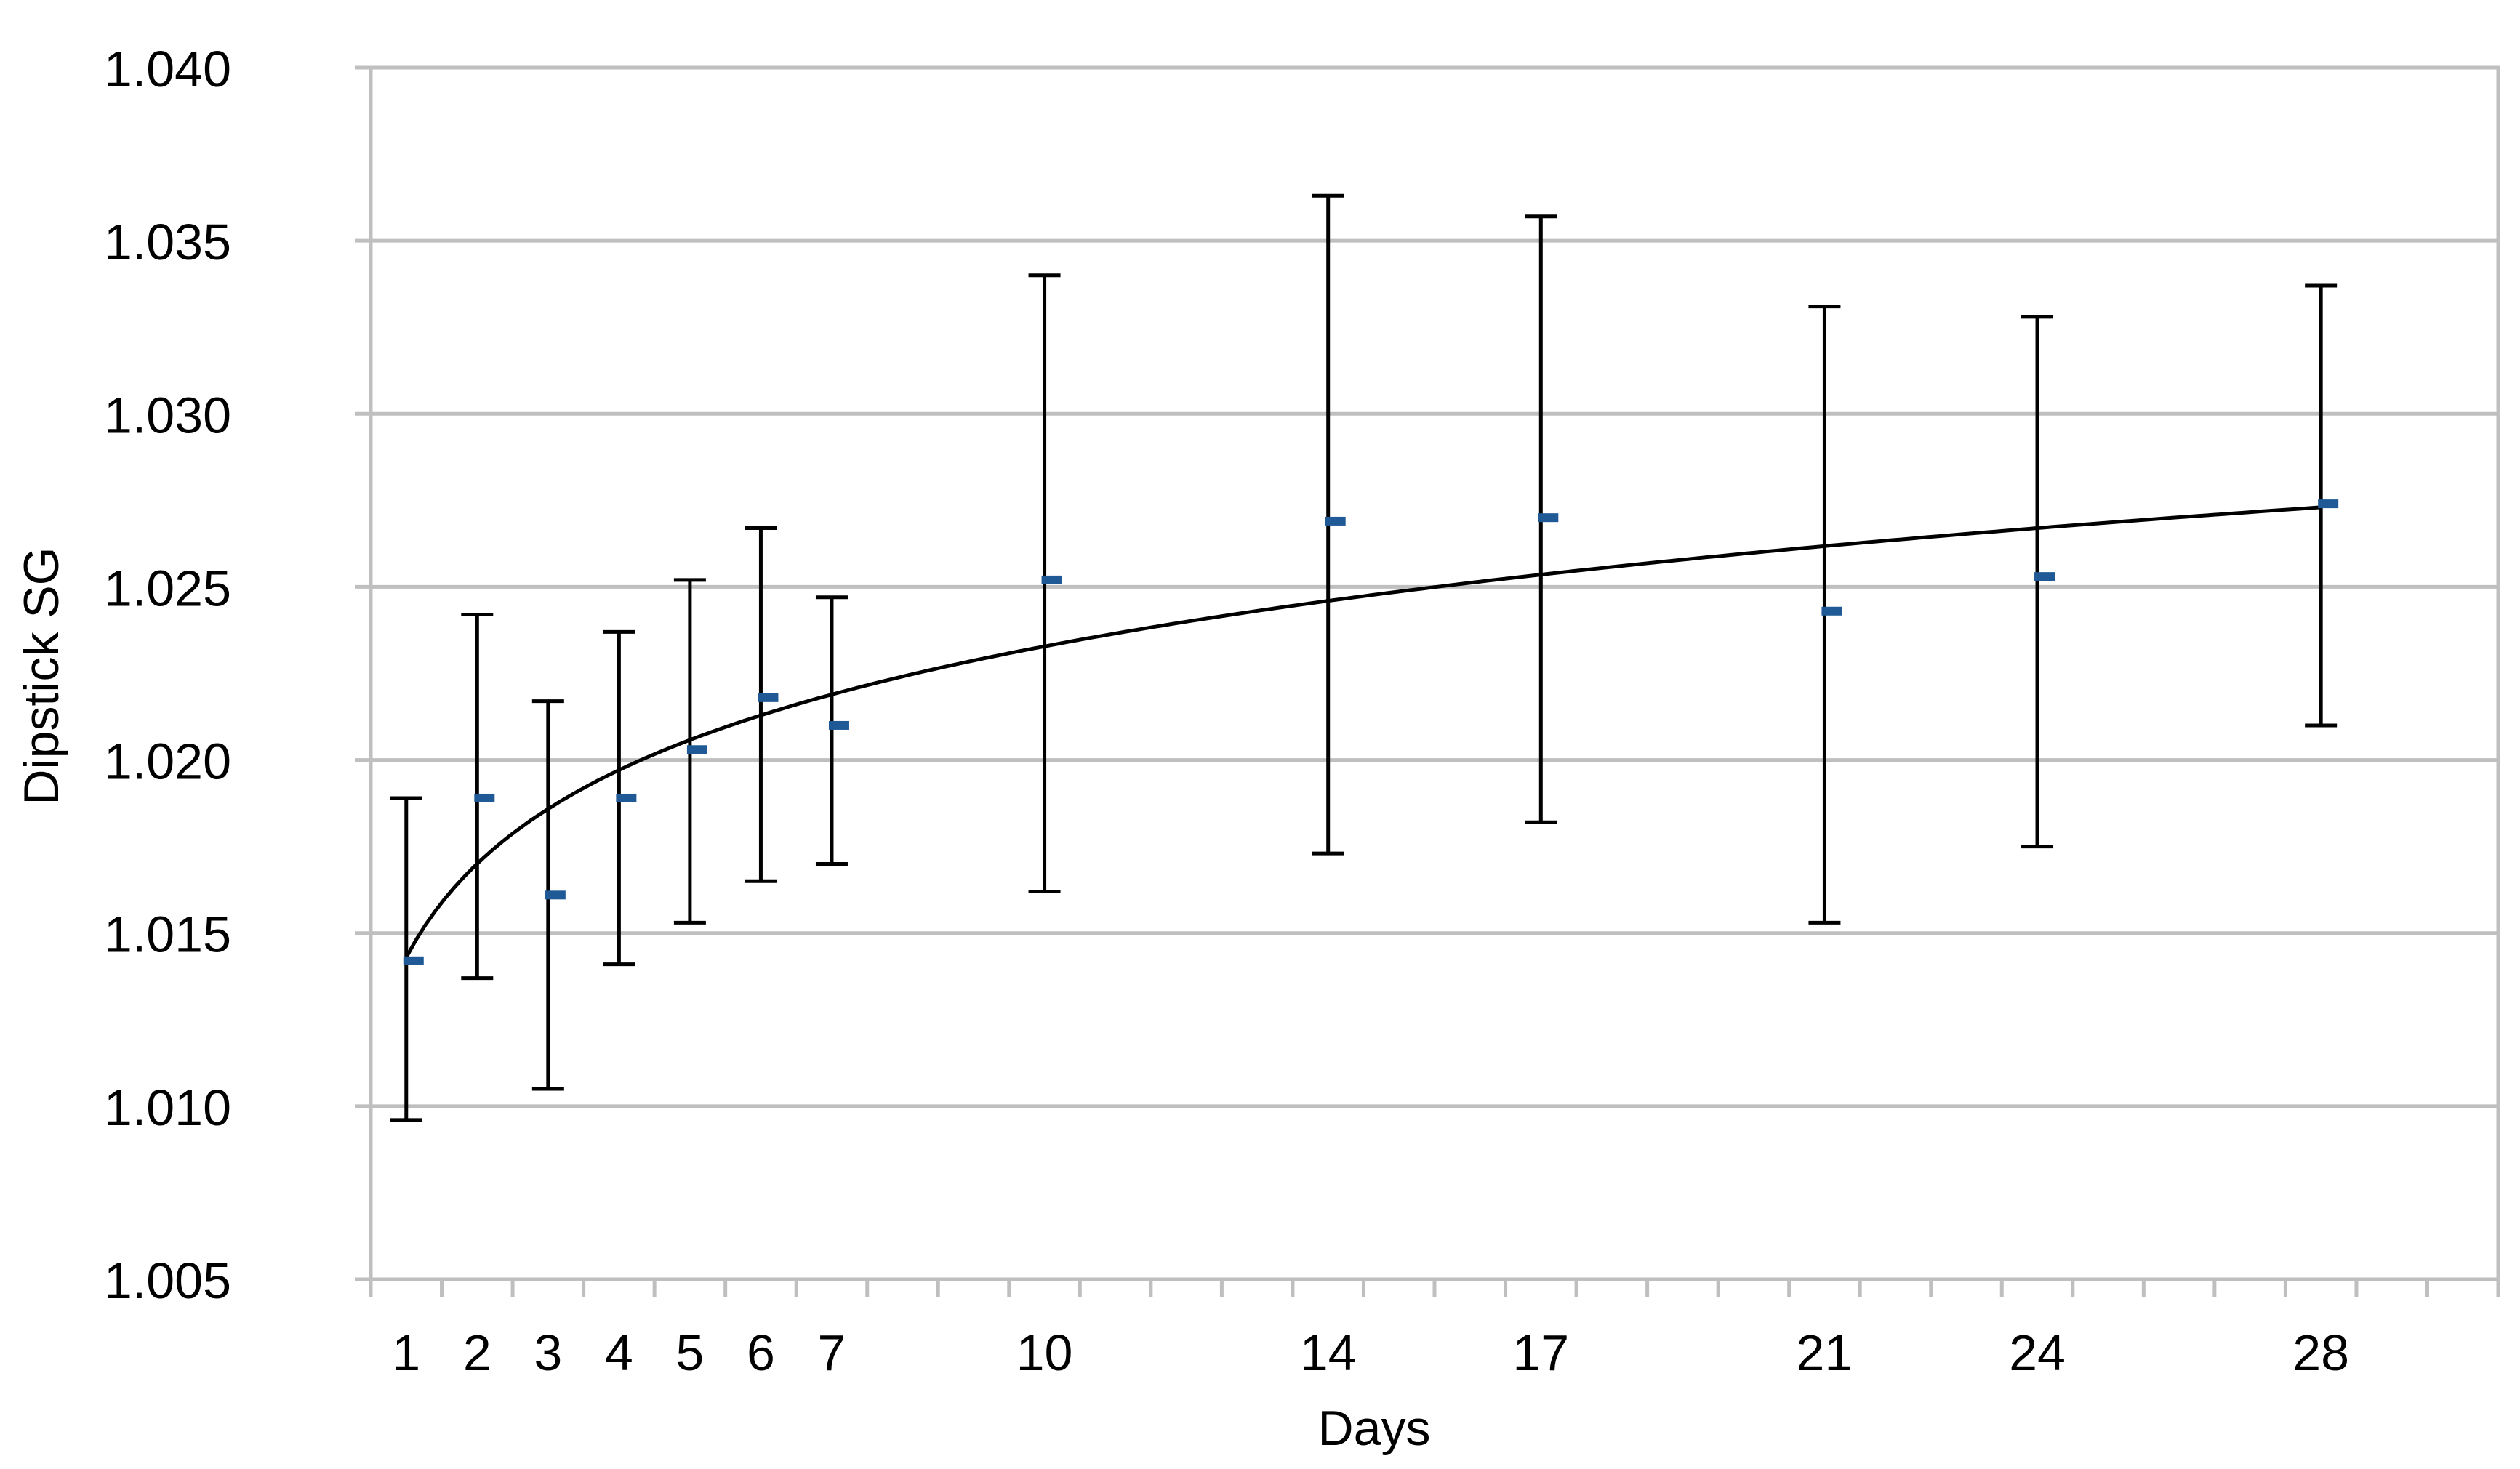 The height and width of the screenshot is (1469, 2520). I want to click on y-tick-label: 1.010, so click(167, 1107).